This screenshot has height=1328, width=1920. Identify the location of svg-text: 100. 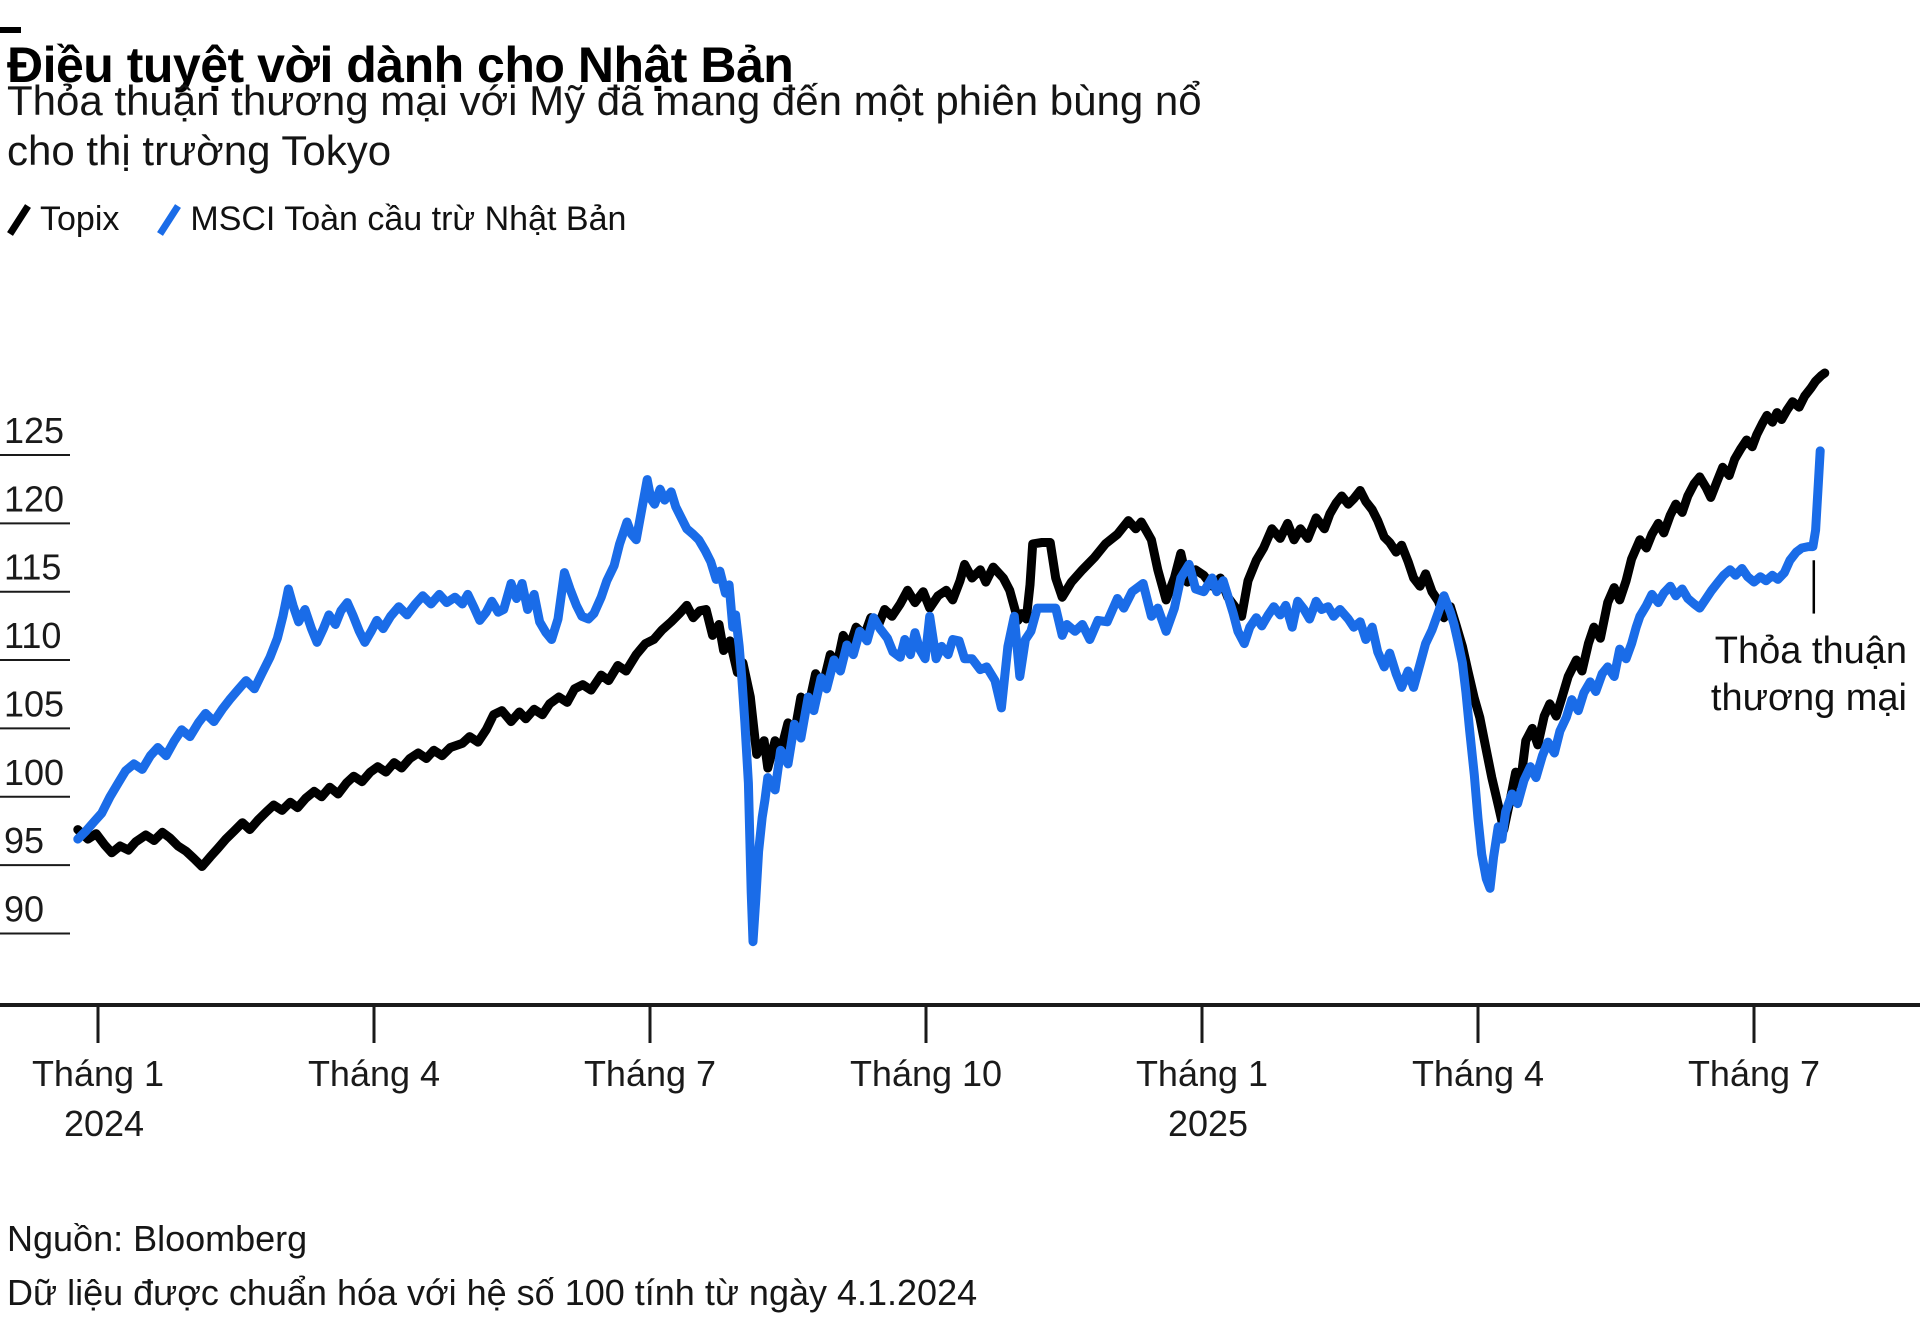
(34, 772).